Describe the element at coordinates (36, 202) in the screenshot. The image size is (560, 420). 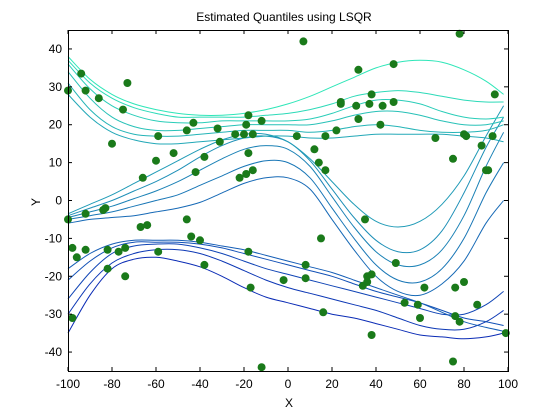
I see `y-axis-label: Y` at that location.